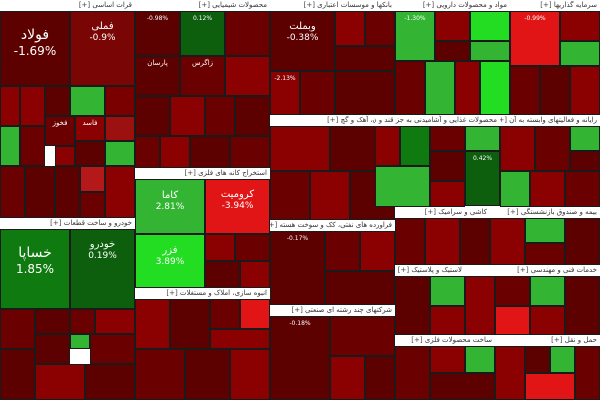  What do you see at coordinates (237, 206) in the screenshot?
I see `stock-tile: کرومیت -3.94%` at bounding box center [237, 206].